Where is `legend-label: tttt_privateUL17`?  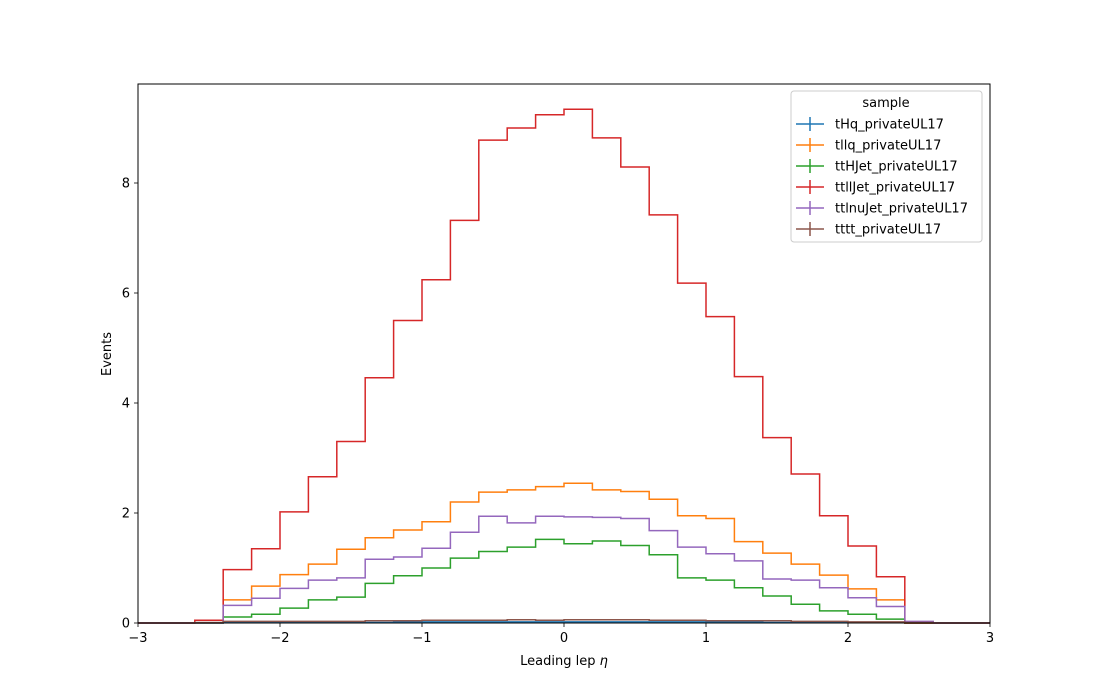 legend-label: tttt_privateUL17 is located at coordinates (888, 230).